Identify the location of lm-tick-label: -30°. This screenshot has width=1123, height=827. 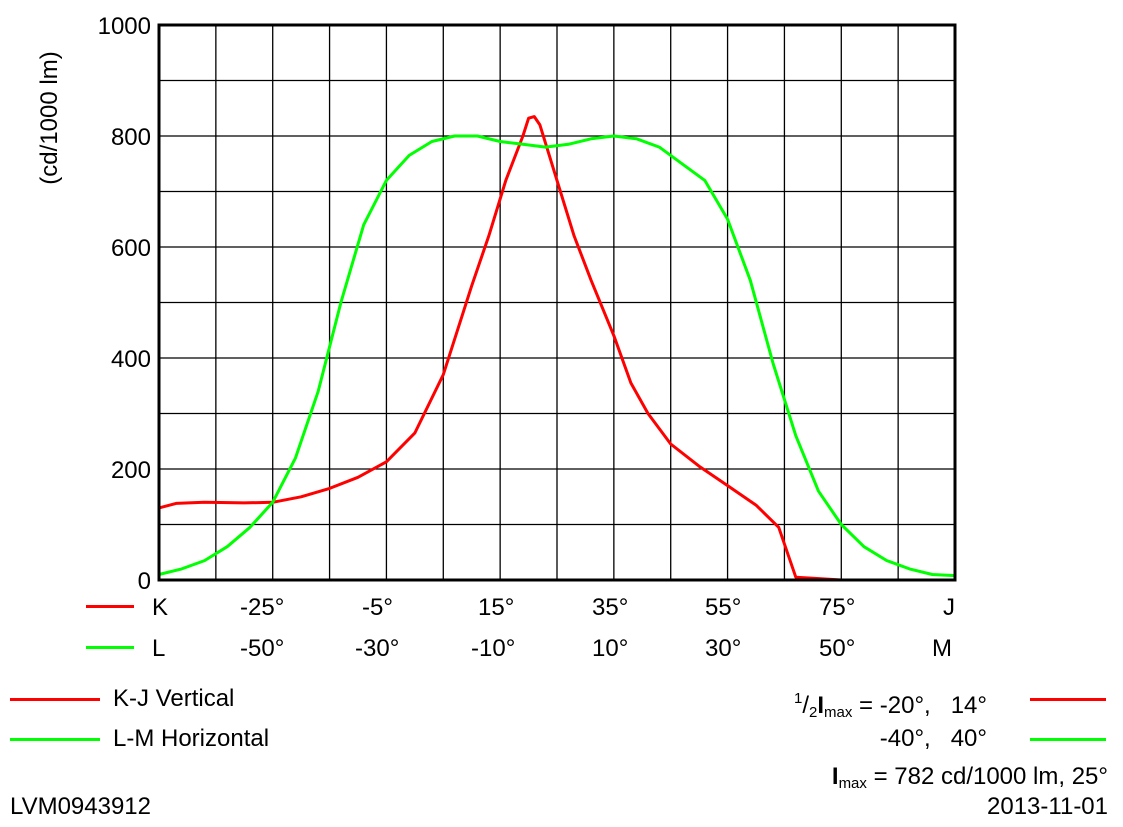
(377, 648).